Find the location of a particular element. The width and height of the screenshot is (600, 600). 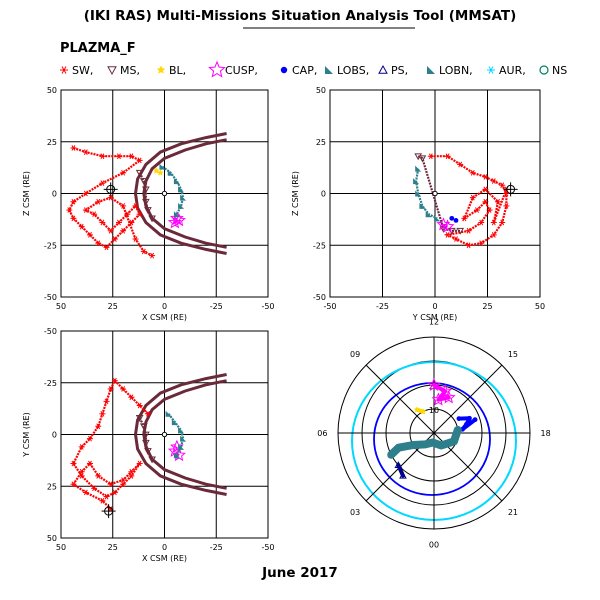

track-ms is located at coordinates (439, 193).